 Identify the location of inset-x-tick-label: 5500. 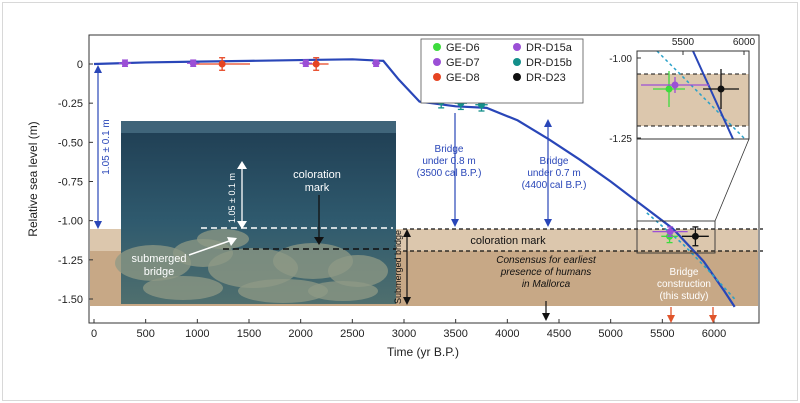
(683, 42).